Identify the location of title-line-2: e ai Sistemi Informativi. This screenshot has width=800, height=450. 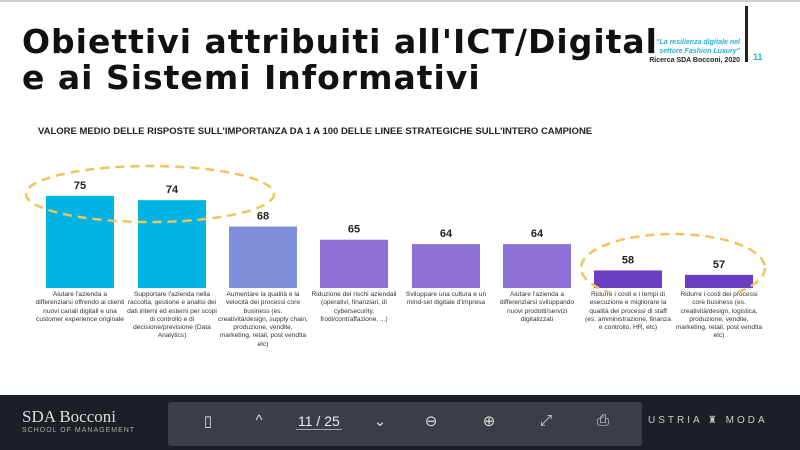
(251, 77).